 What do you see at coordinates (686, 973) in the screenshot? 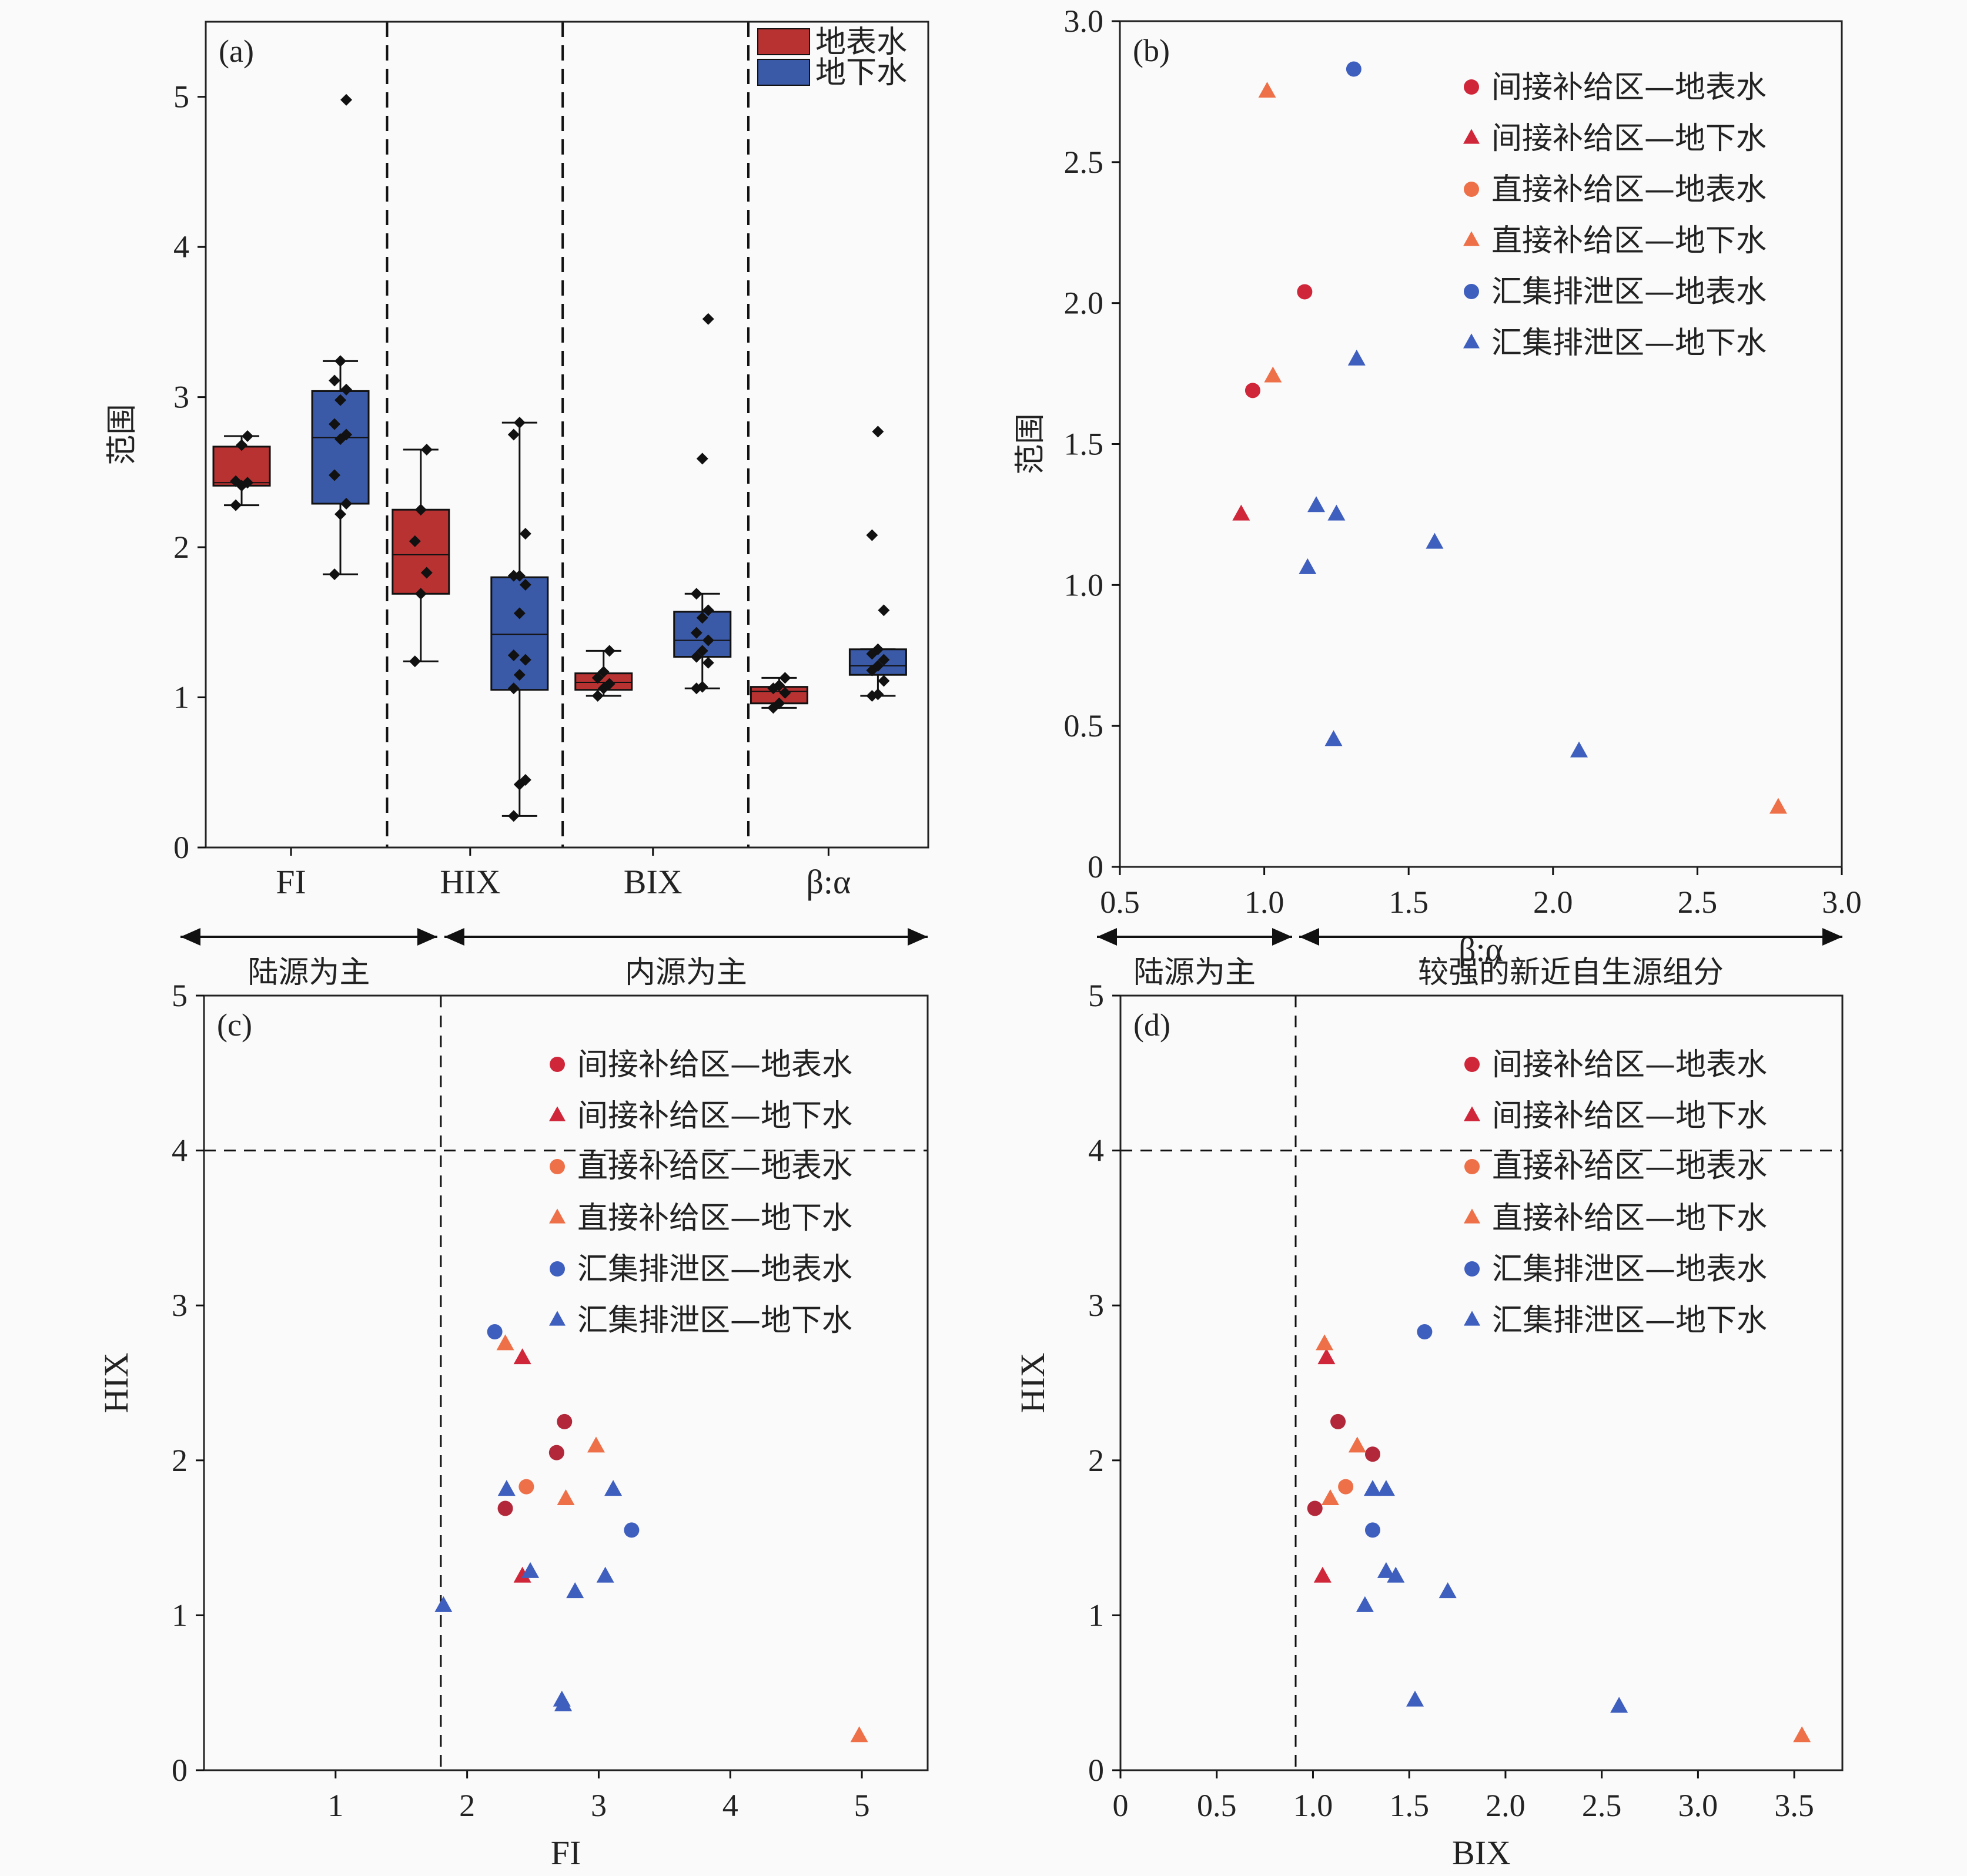
I see `region-annotation-label: 内源为主` at bounding box center [686, 973].